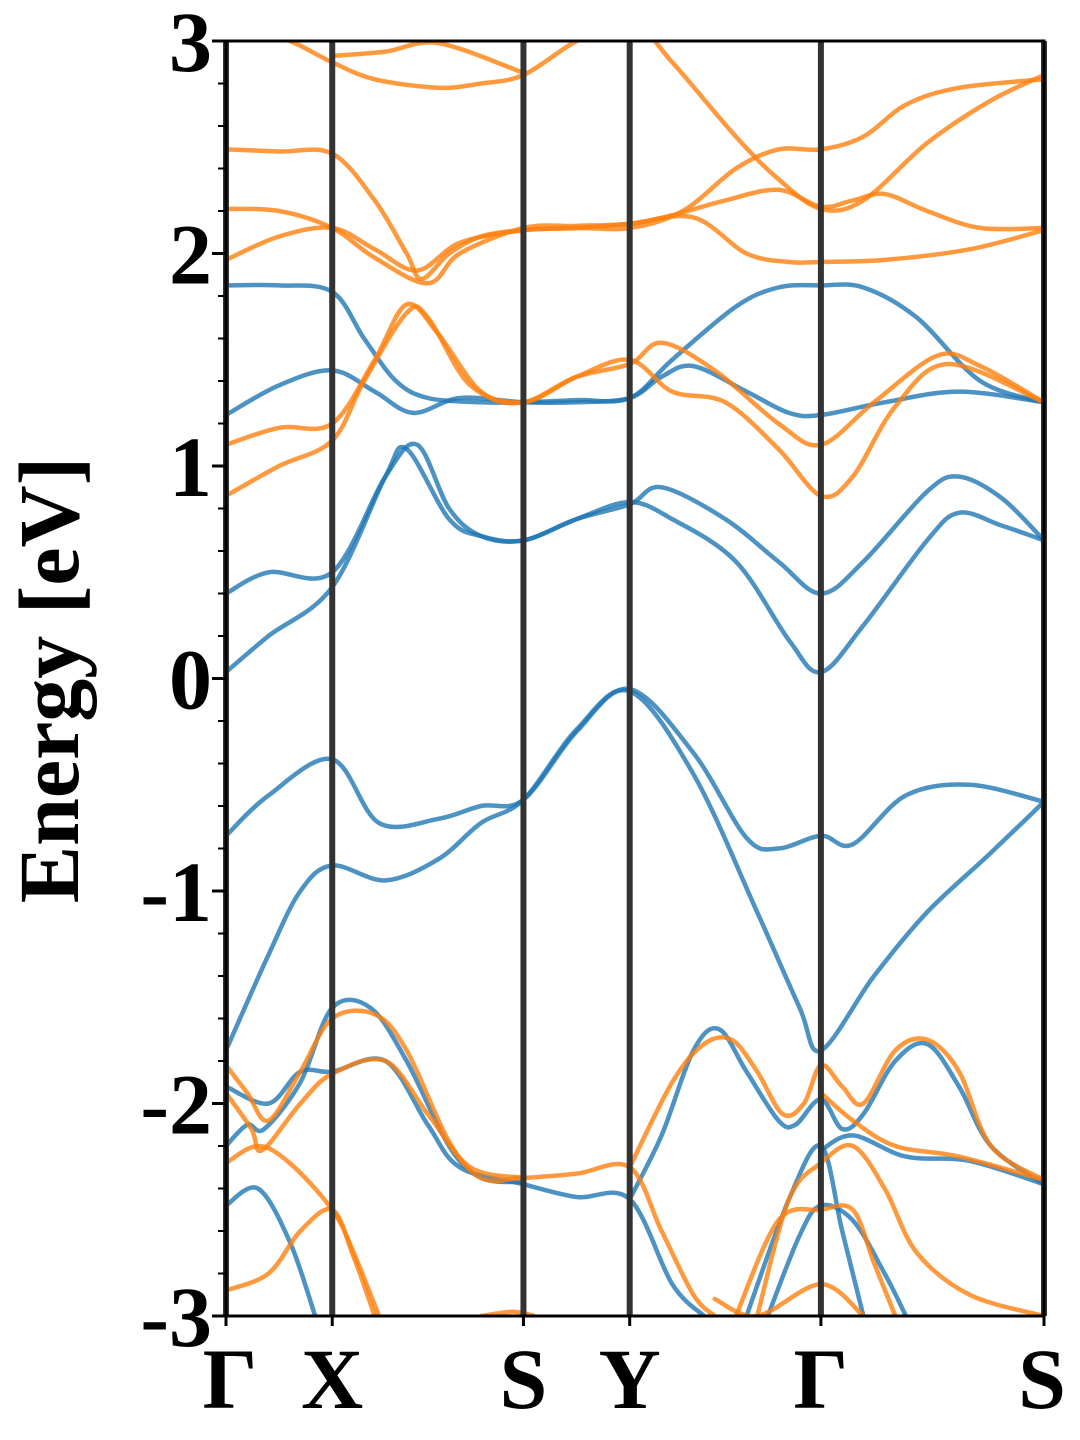 The height and width of the screenshot is (1440, 1080). What do you see at coordinates (190, 255) in the screenshot?
I see `y-tick-label-1: 2` at bounding box center [190, 255].